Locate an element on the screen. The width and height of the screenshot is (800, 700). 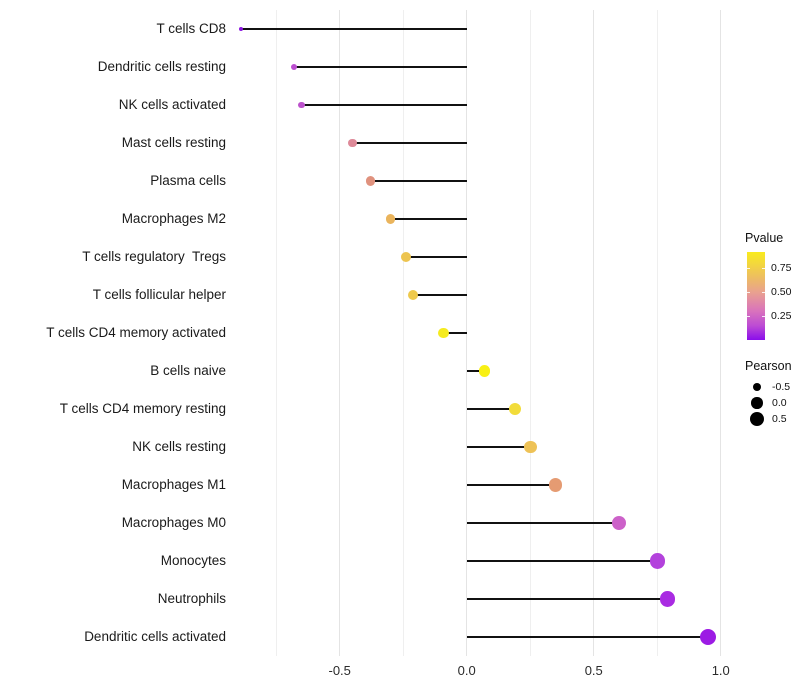
x-tick-label: -0.5 is located at coordinates (339, 670).